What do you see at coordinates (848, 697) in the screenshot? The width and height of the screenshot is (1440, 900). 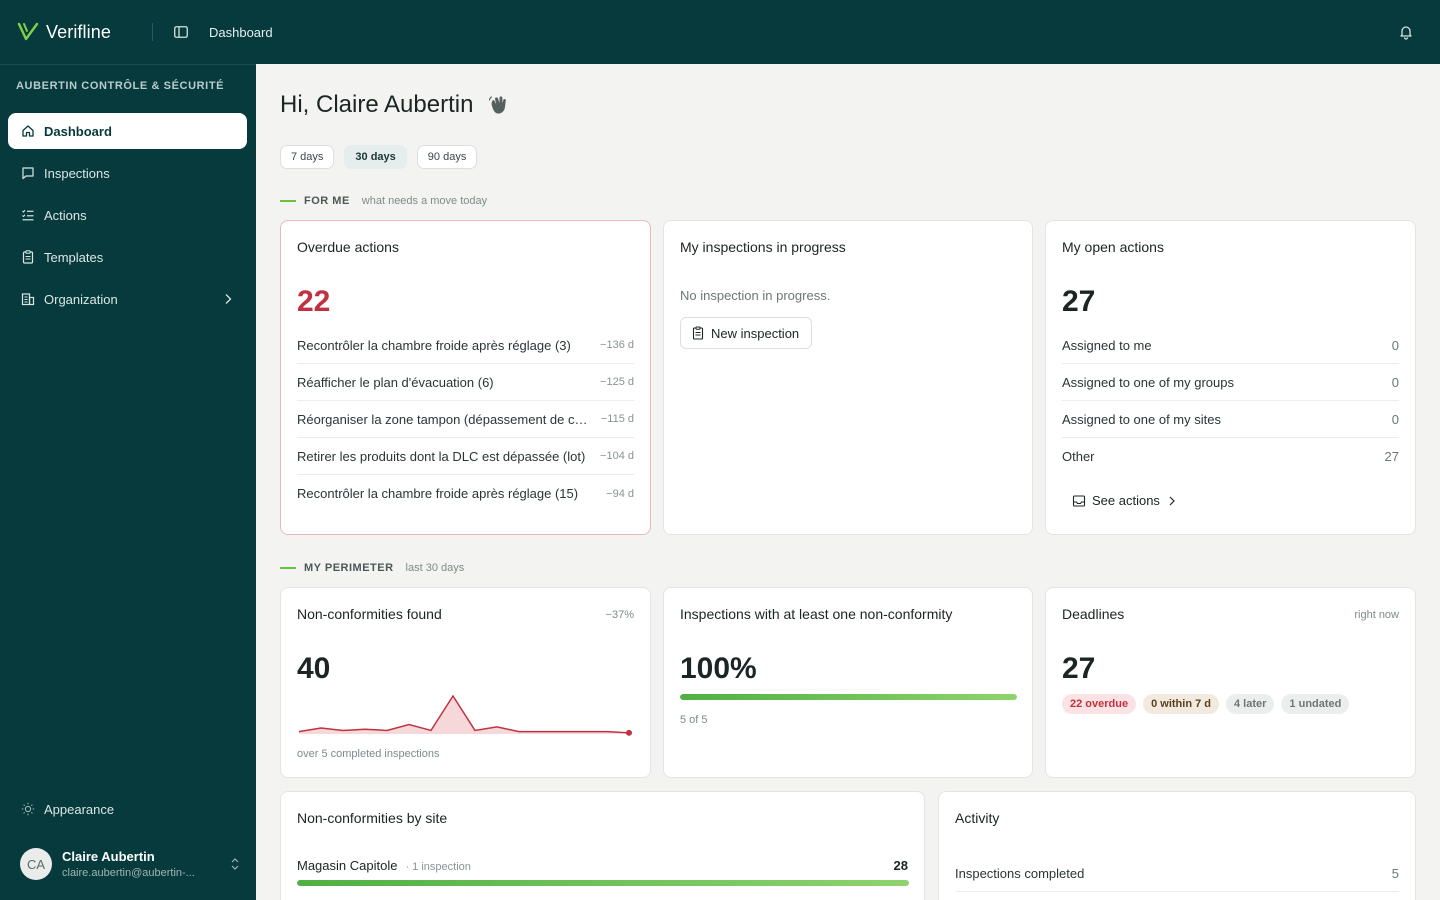 I see `nc-rate-progress` at bounding box center [848, 697].